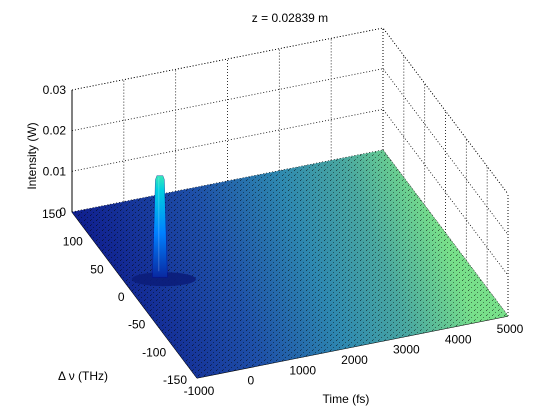  I want to click on grid-line, so click(227, 181).